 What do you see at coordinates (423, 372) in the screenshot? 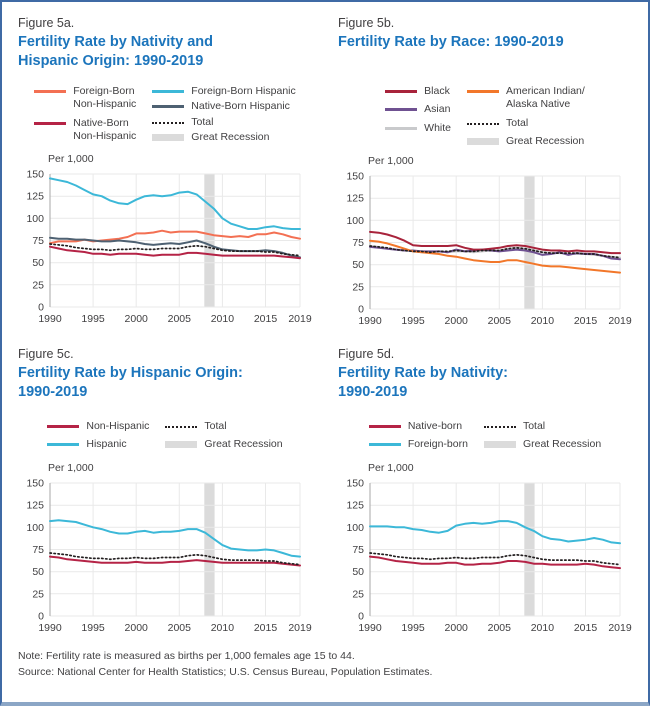
I see `figure-title-line1: Fertility Rate by Nativity:` at bounding box center [423, 372].